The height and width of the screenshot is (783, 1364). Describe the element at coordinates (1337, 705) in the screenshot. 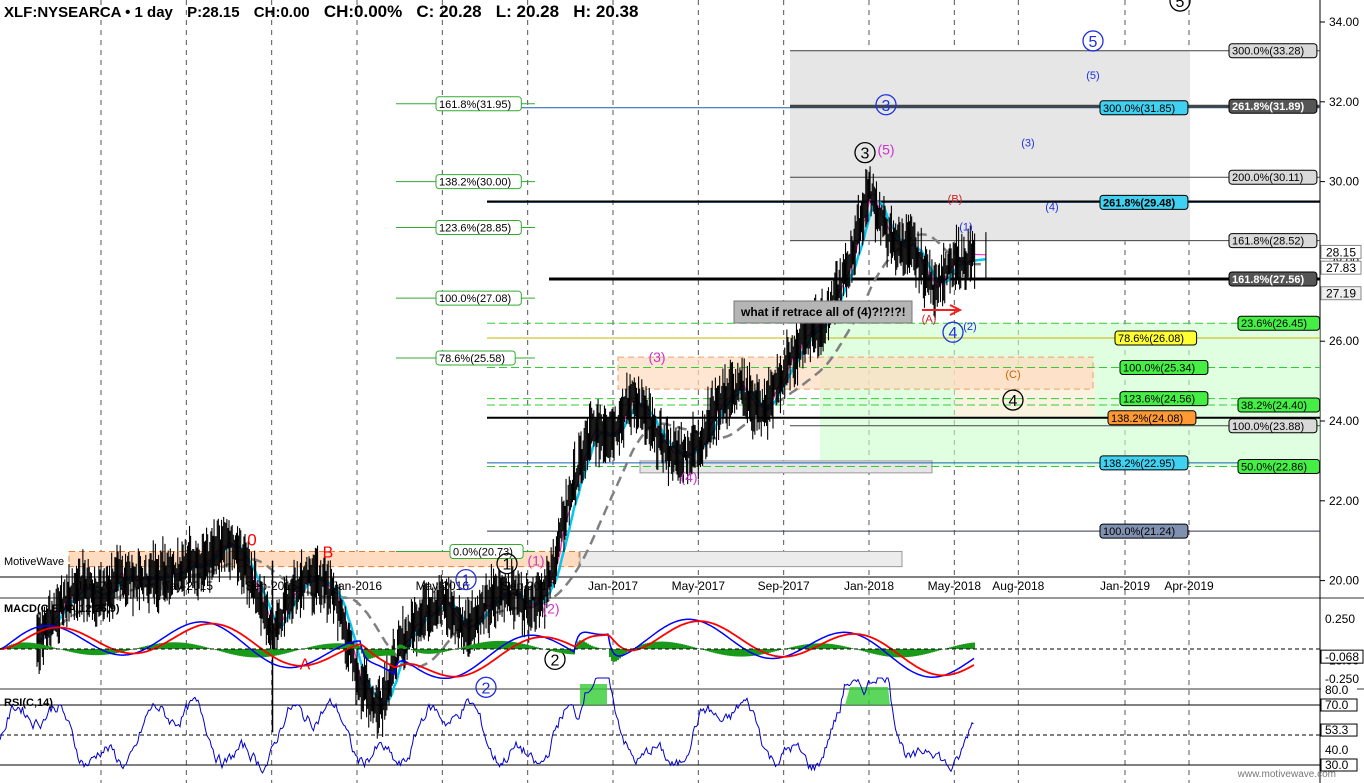

I see `rsi-tick-label: 70.0` at that location.